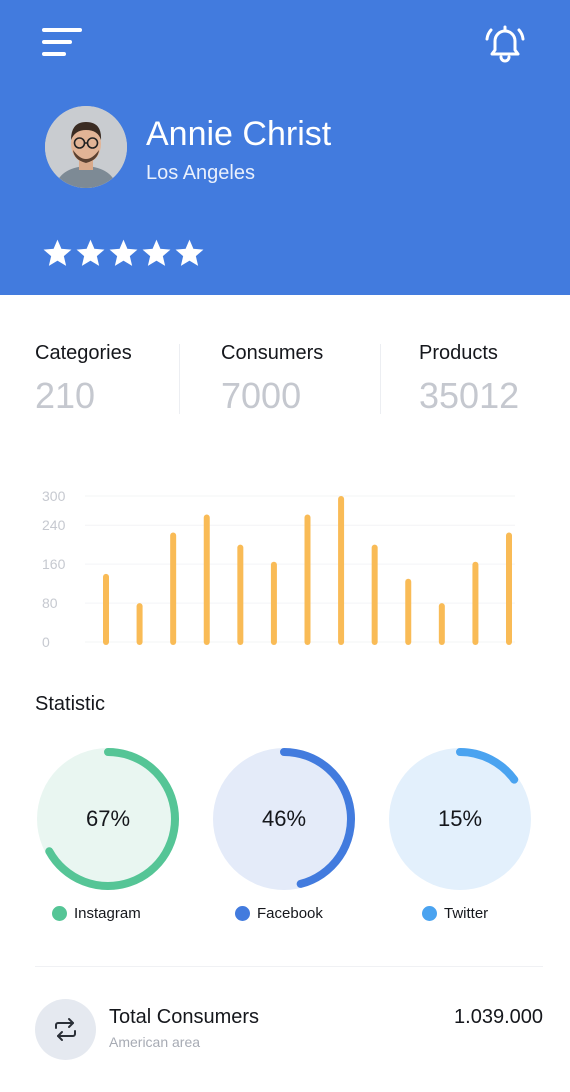 The width and height of the screenshot is (570, 1092). What do you see at coordinates (54, 496) in the screenshot?
I see `y-tick-label: 300` at bounding box center [54, 496].